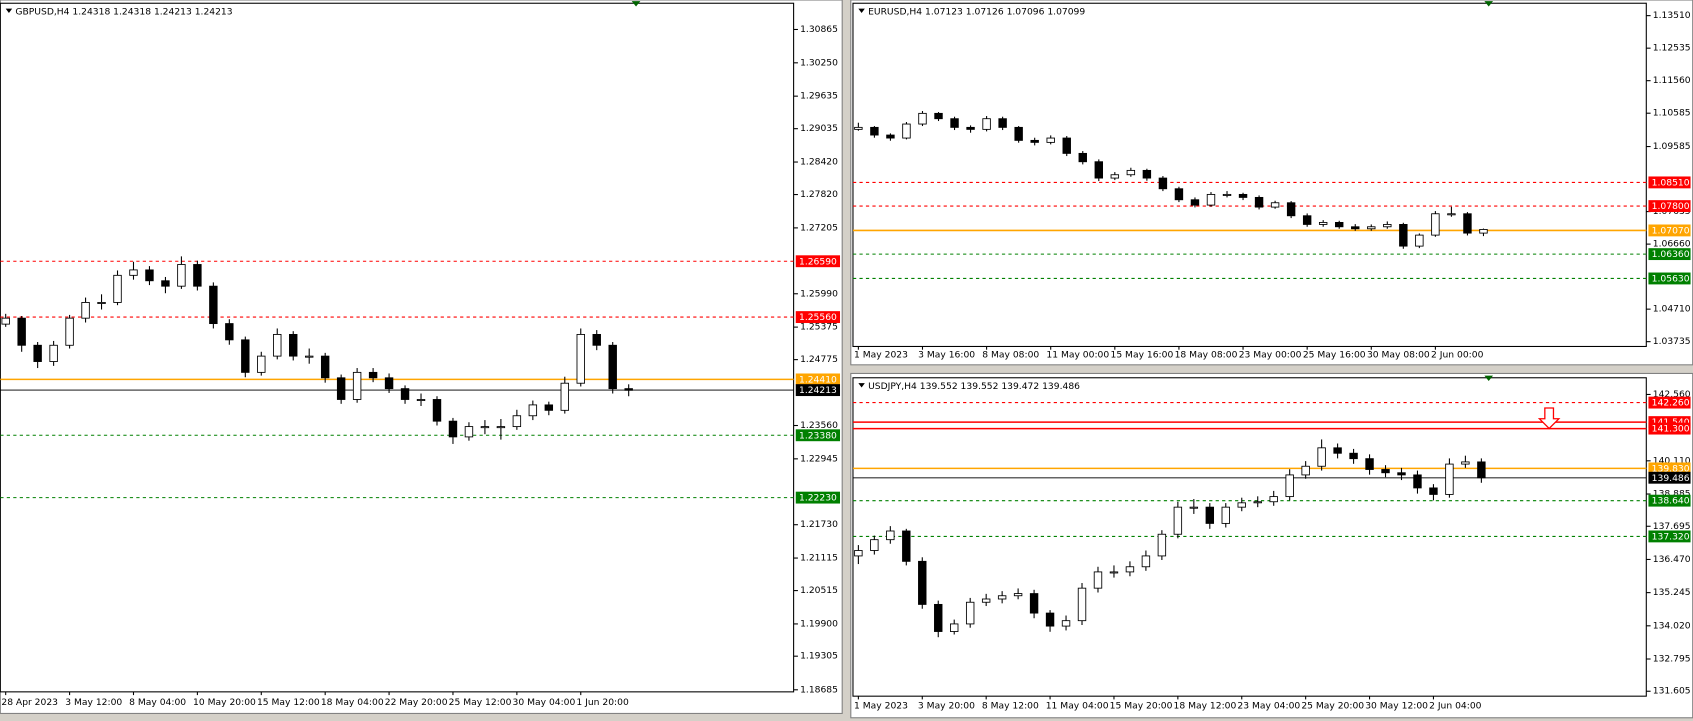  Describe the element at coordinates (819, 128) in the screenshot. I see `y-tick-label: 1.29035` at that location.